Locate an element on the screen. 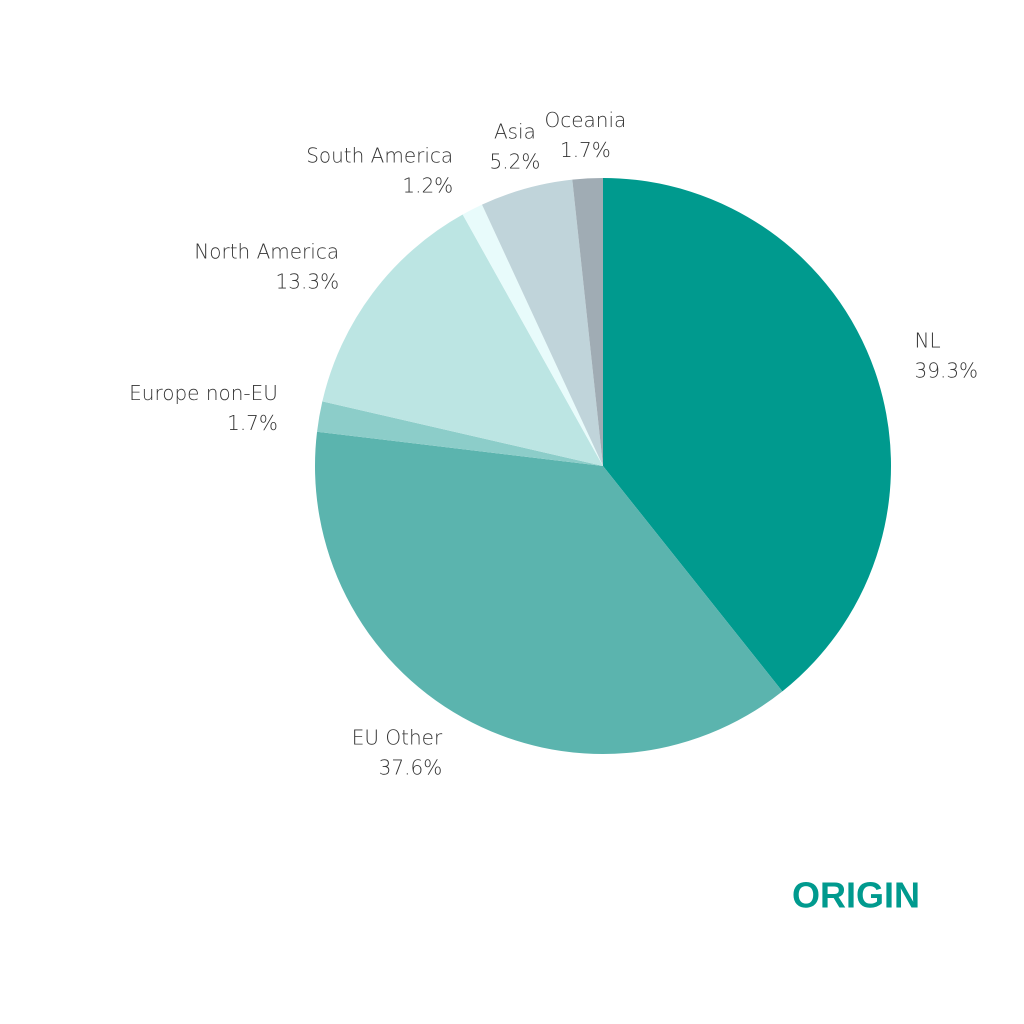 This screenshot has height=1024, width=1024. slice-label: Oceania is located at coordinates (585, 120).